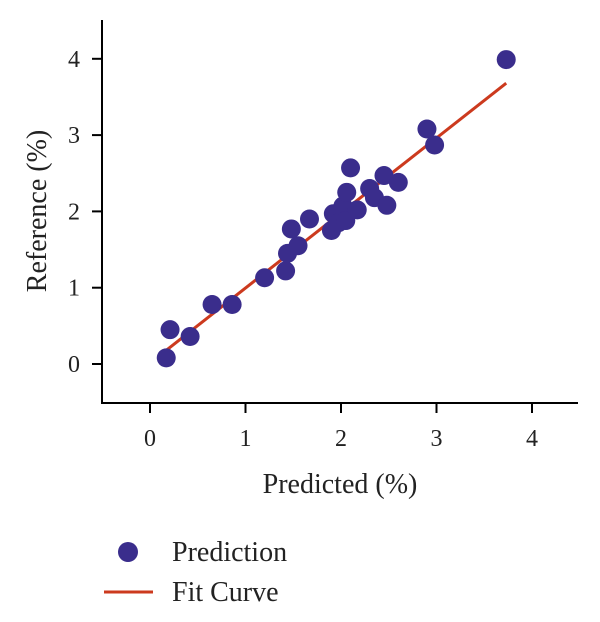 The width and height of the screenshot is (600, 622). What do you see at coordinates (229, 552) in the screenshot?
I see `legend-prediction-label: Prediction` at bounding box center [229, 552].